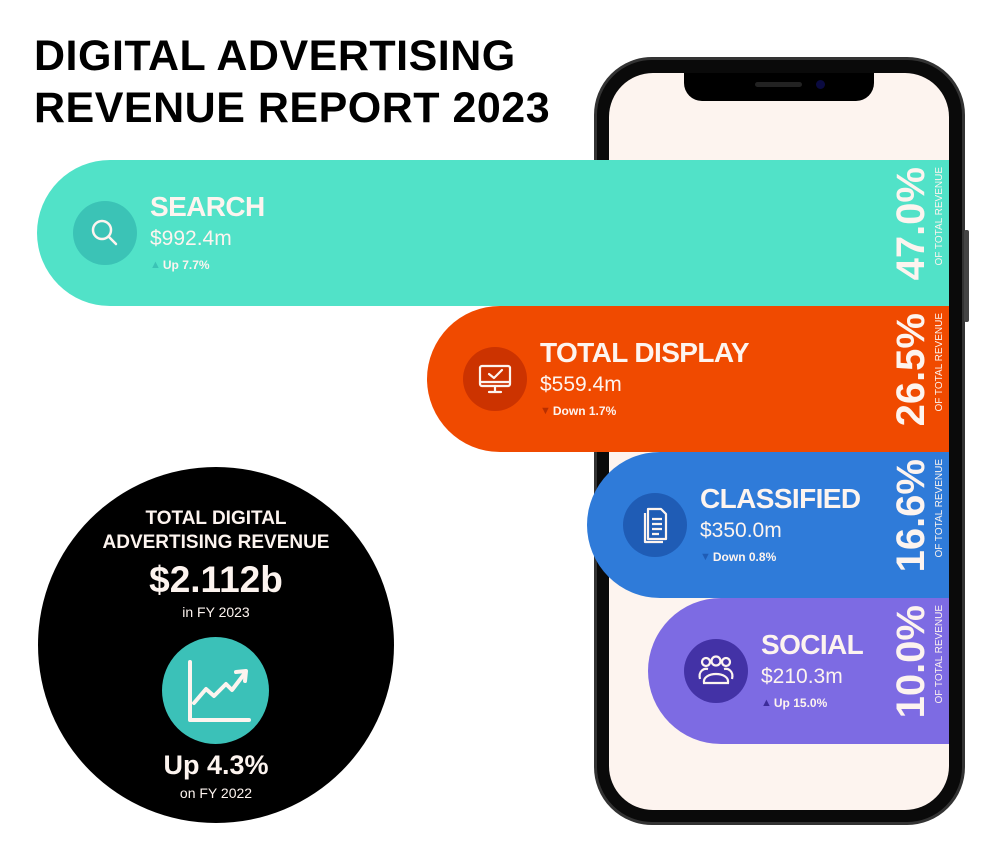  I want to click on category-share: 26.5% OF TOTAL REVENUE, so click(917, 379).